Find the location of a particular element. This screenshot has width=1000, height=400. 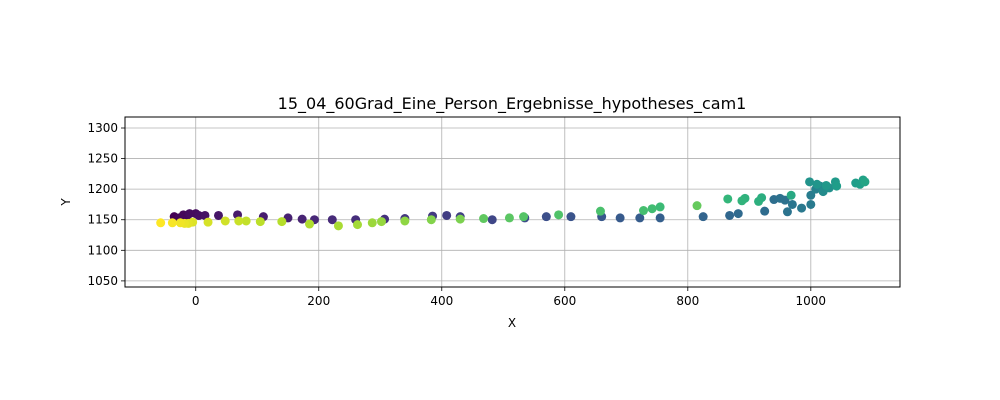

x-tick-label: 400 is located at coordinates (441, 301).